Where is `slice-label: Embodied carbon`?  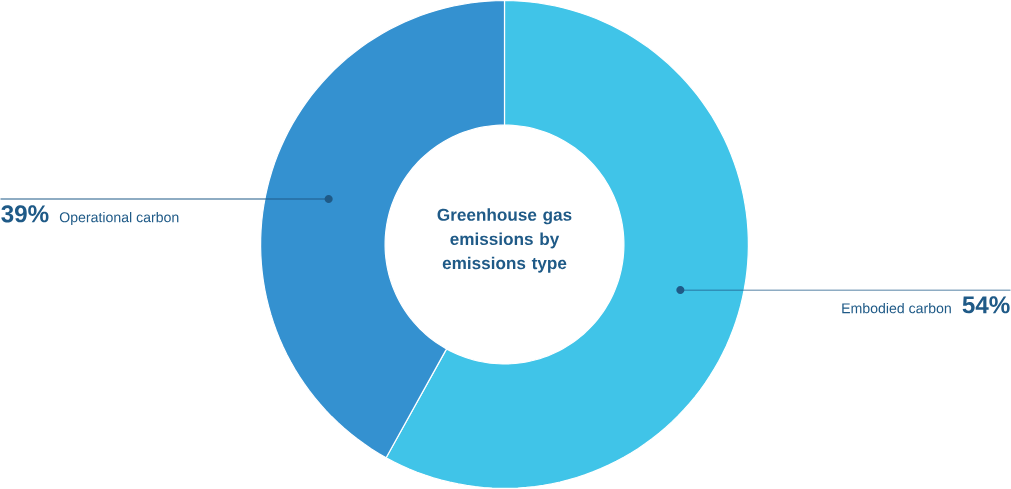
slice-label: Embodied carbon is located at coordinates (896, 308).